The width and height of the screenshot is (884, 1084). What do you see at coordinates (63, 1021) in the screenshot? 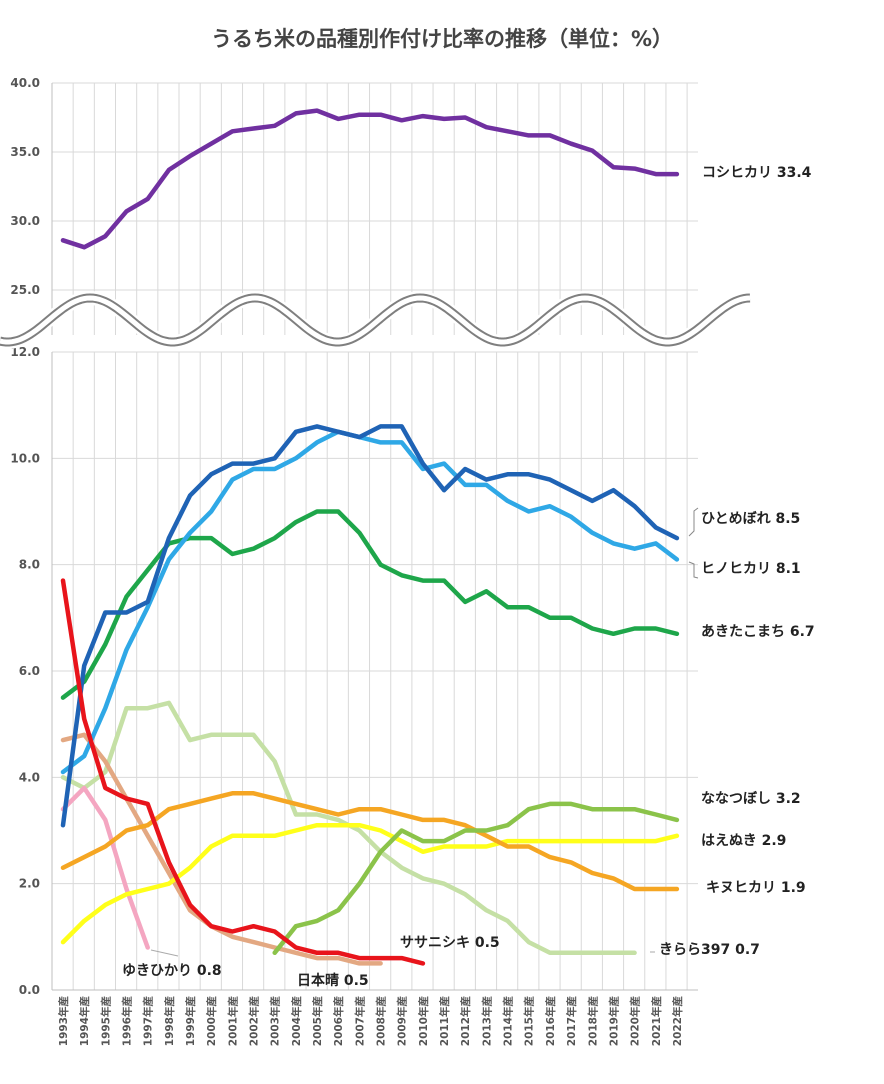
I see `x-tick-label: 1993年産` at bounding box center [63, 1021].